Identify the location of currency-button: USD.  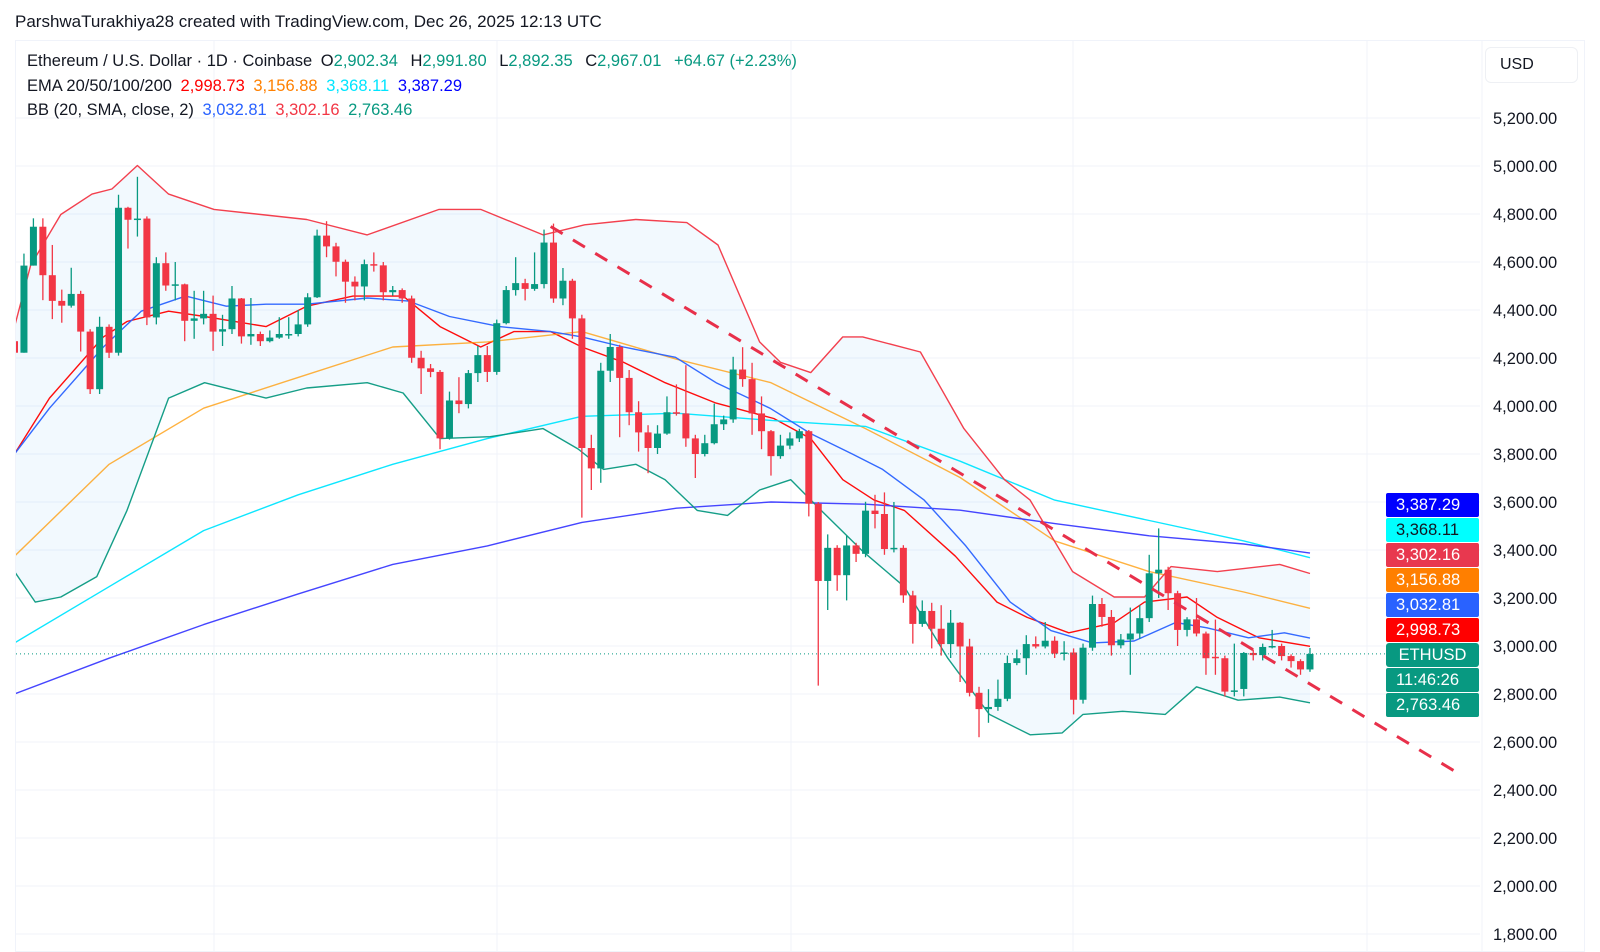
(1531, 65).